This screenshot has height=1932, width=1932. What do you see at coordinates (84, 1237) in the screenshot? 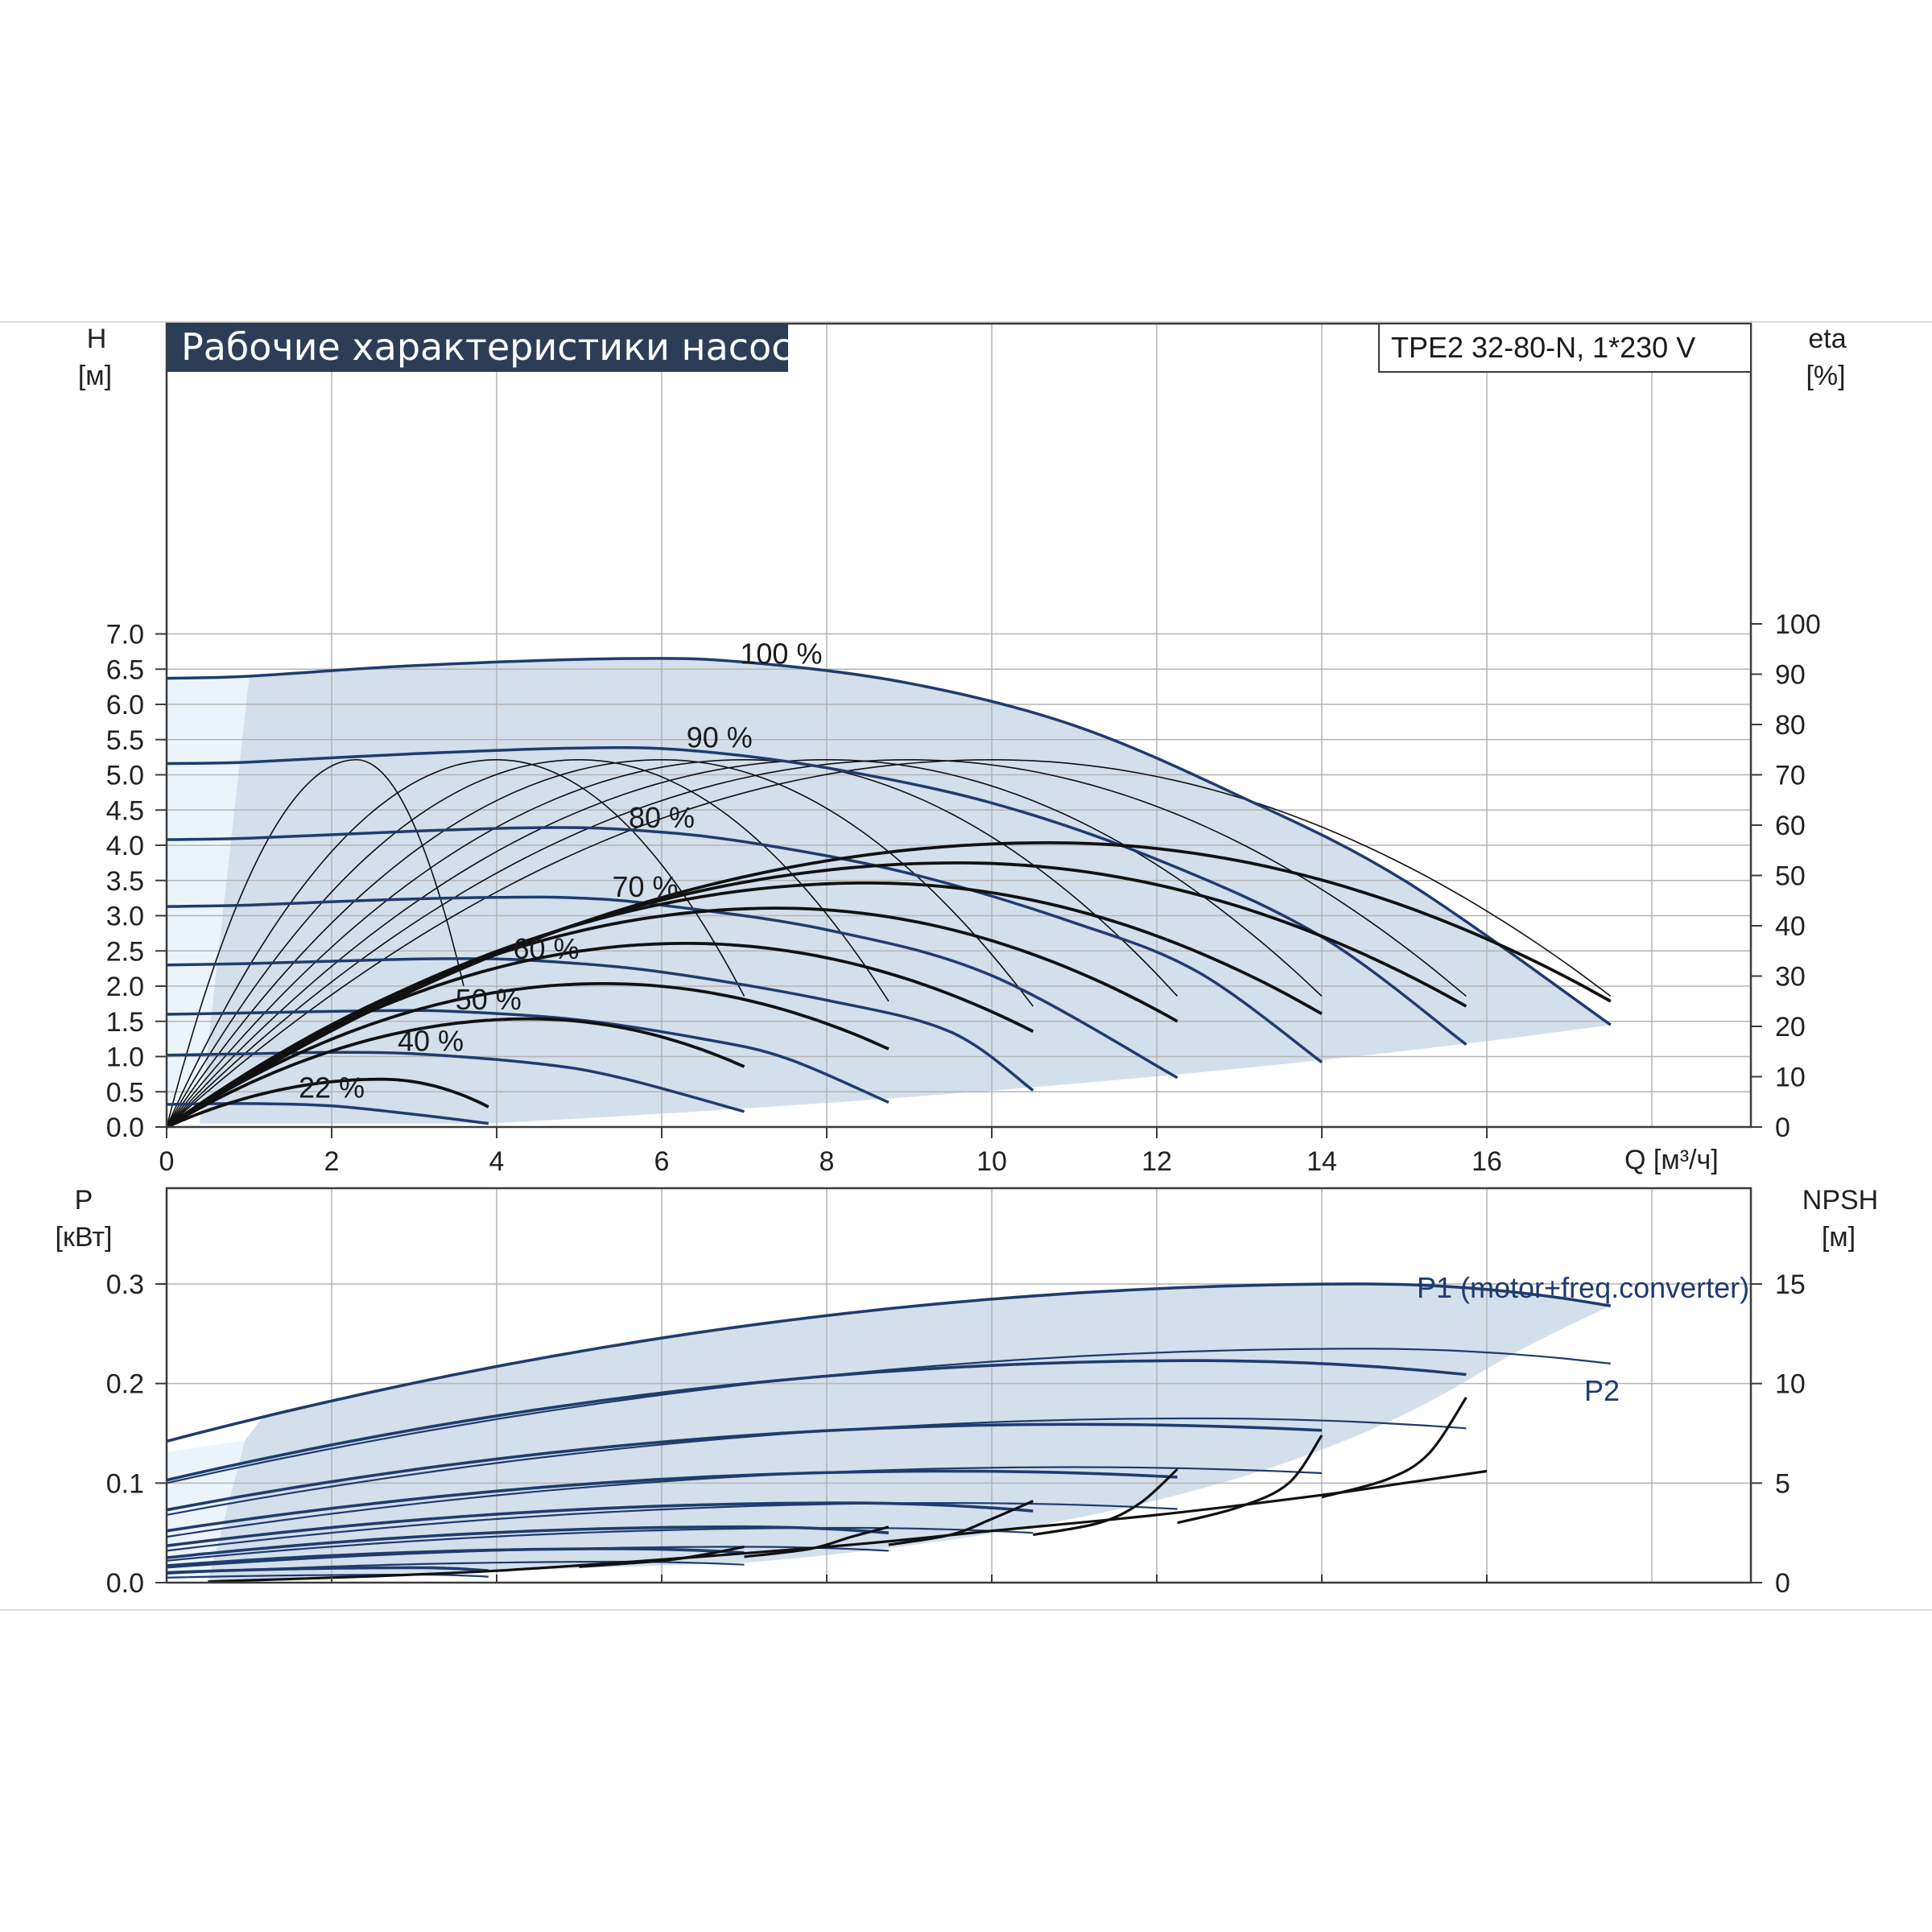
I see `power-axis-unit: [кВт]` at bounding box center [84, 1237].